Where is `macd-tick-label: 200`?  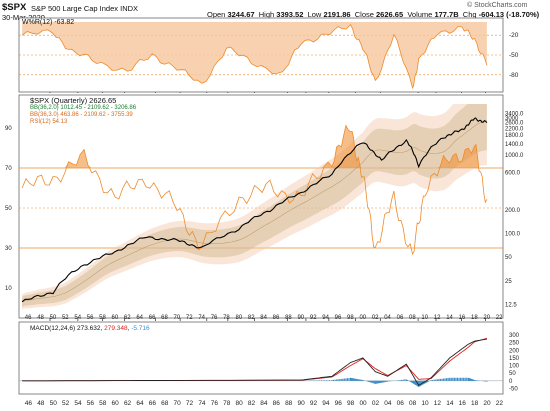
macd-tick-label: 200 is located at coordinates (514, 351).